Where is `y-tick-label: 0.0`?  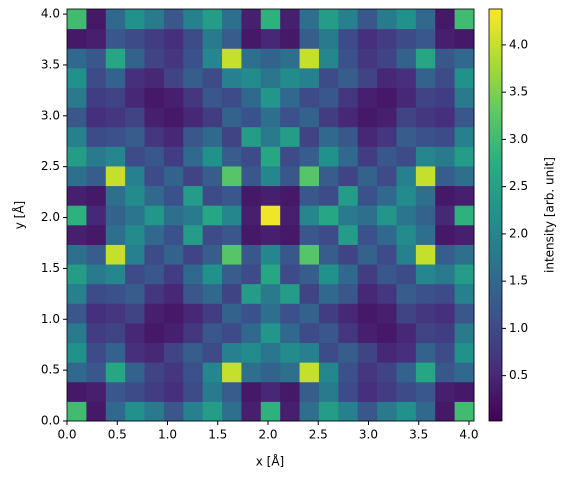 y-tick-label: 0.0 is located at coordinates (50, 421).